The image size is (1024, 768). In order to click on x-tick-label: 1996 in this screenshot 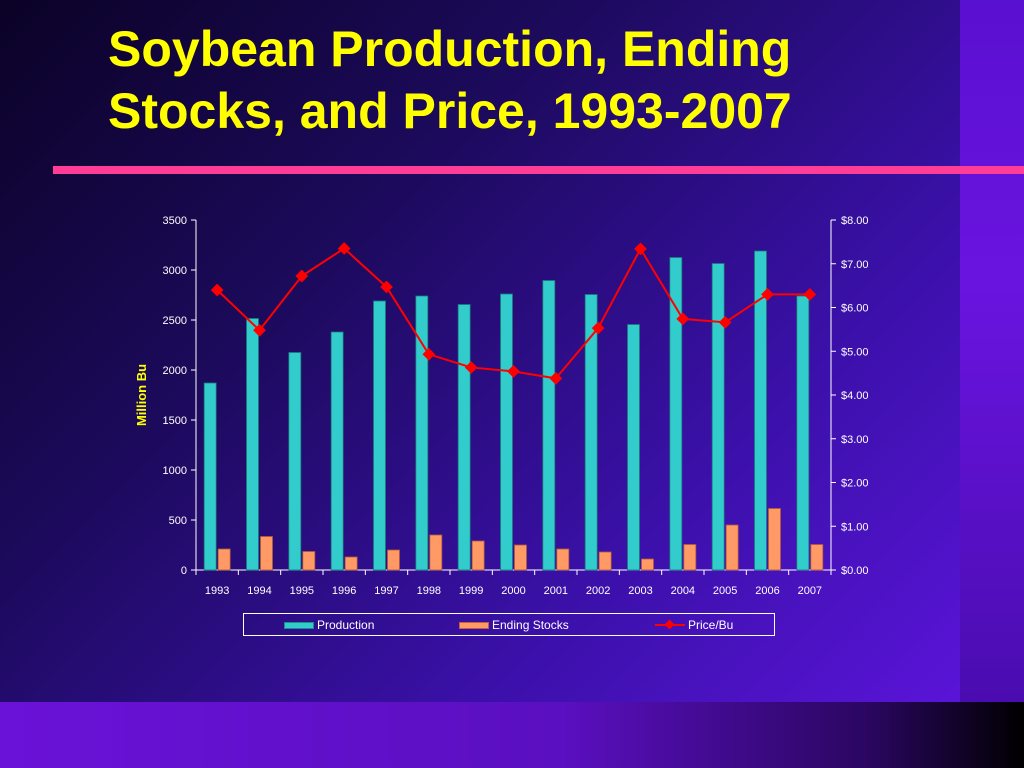, I will do `click(344, 591)`.